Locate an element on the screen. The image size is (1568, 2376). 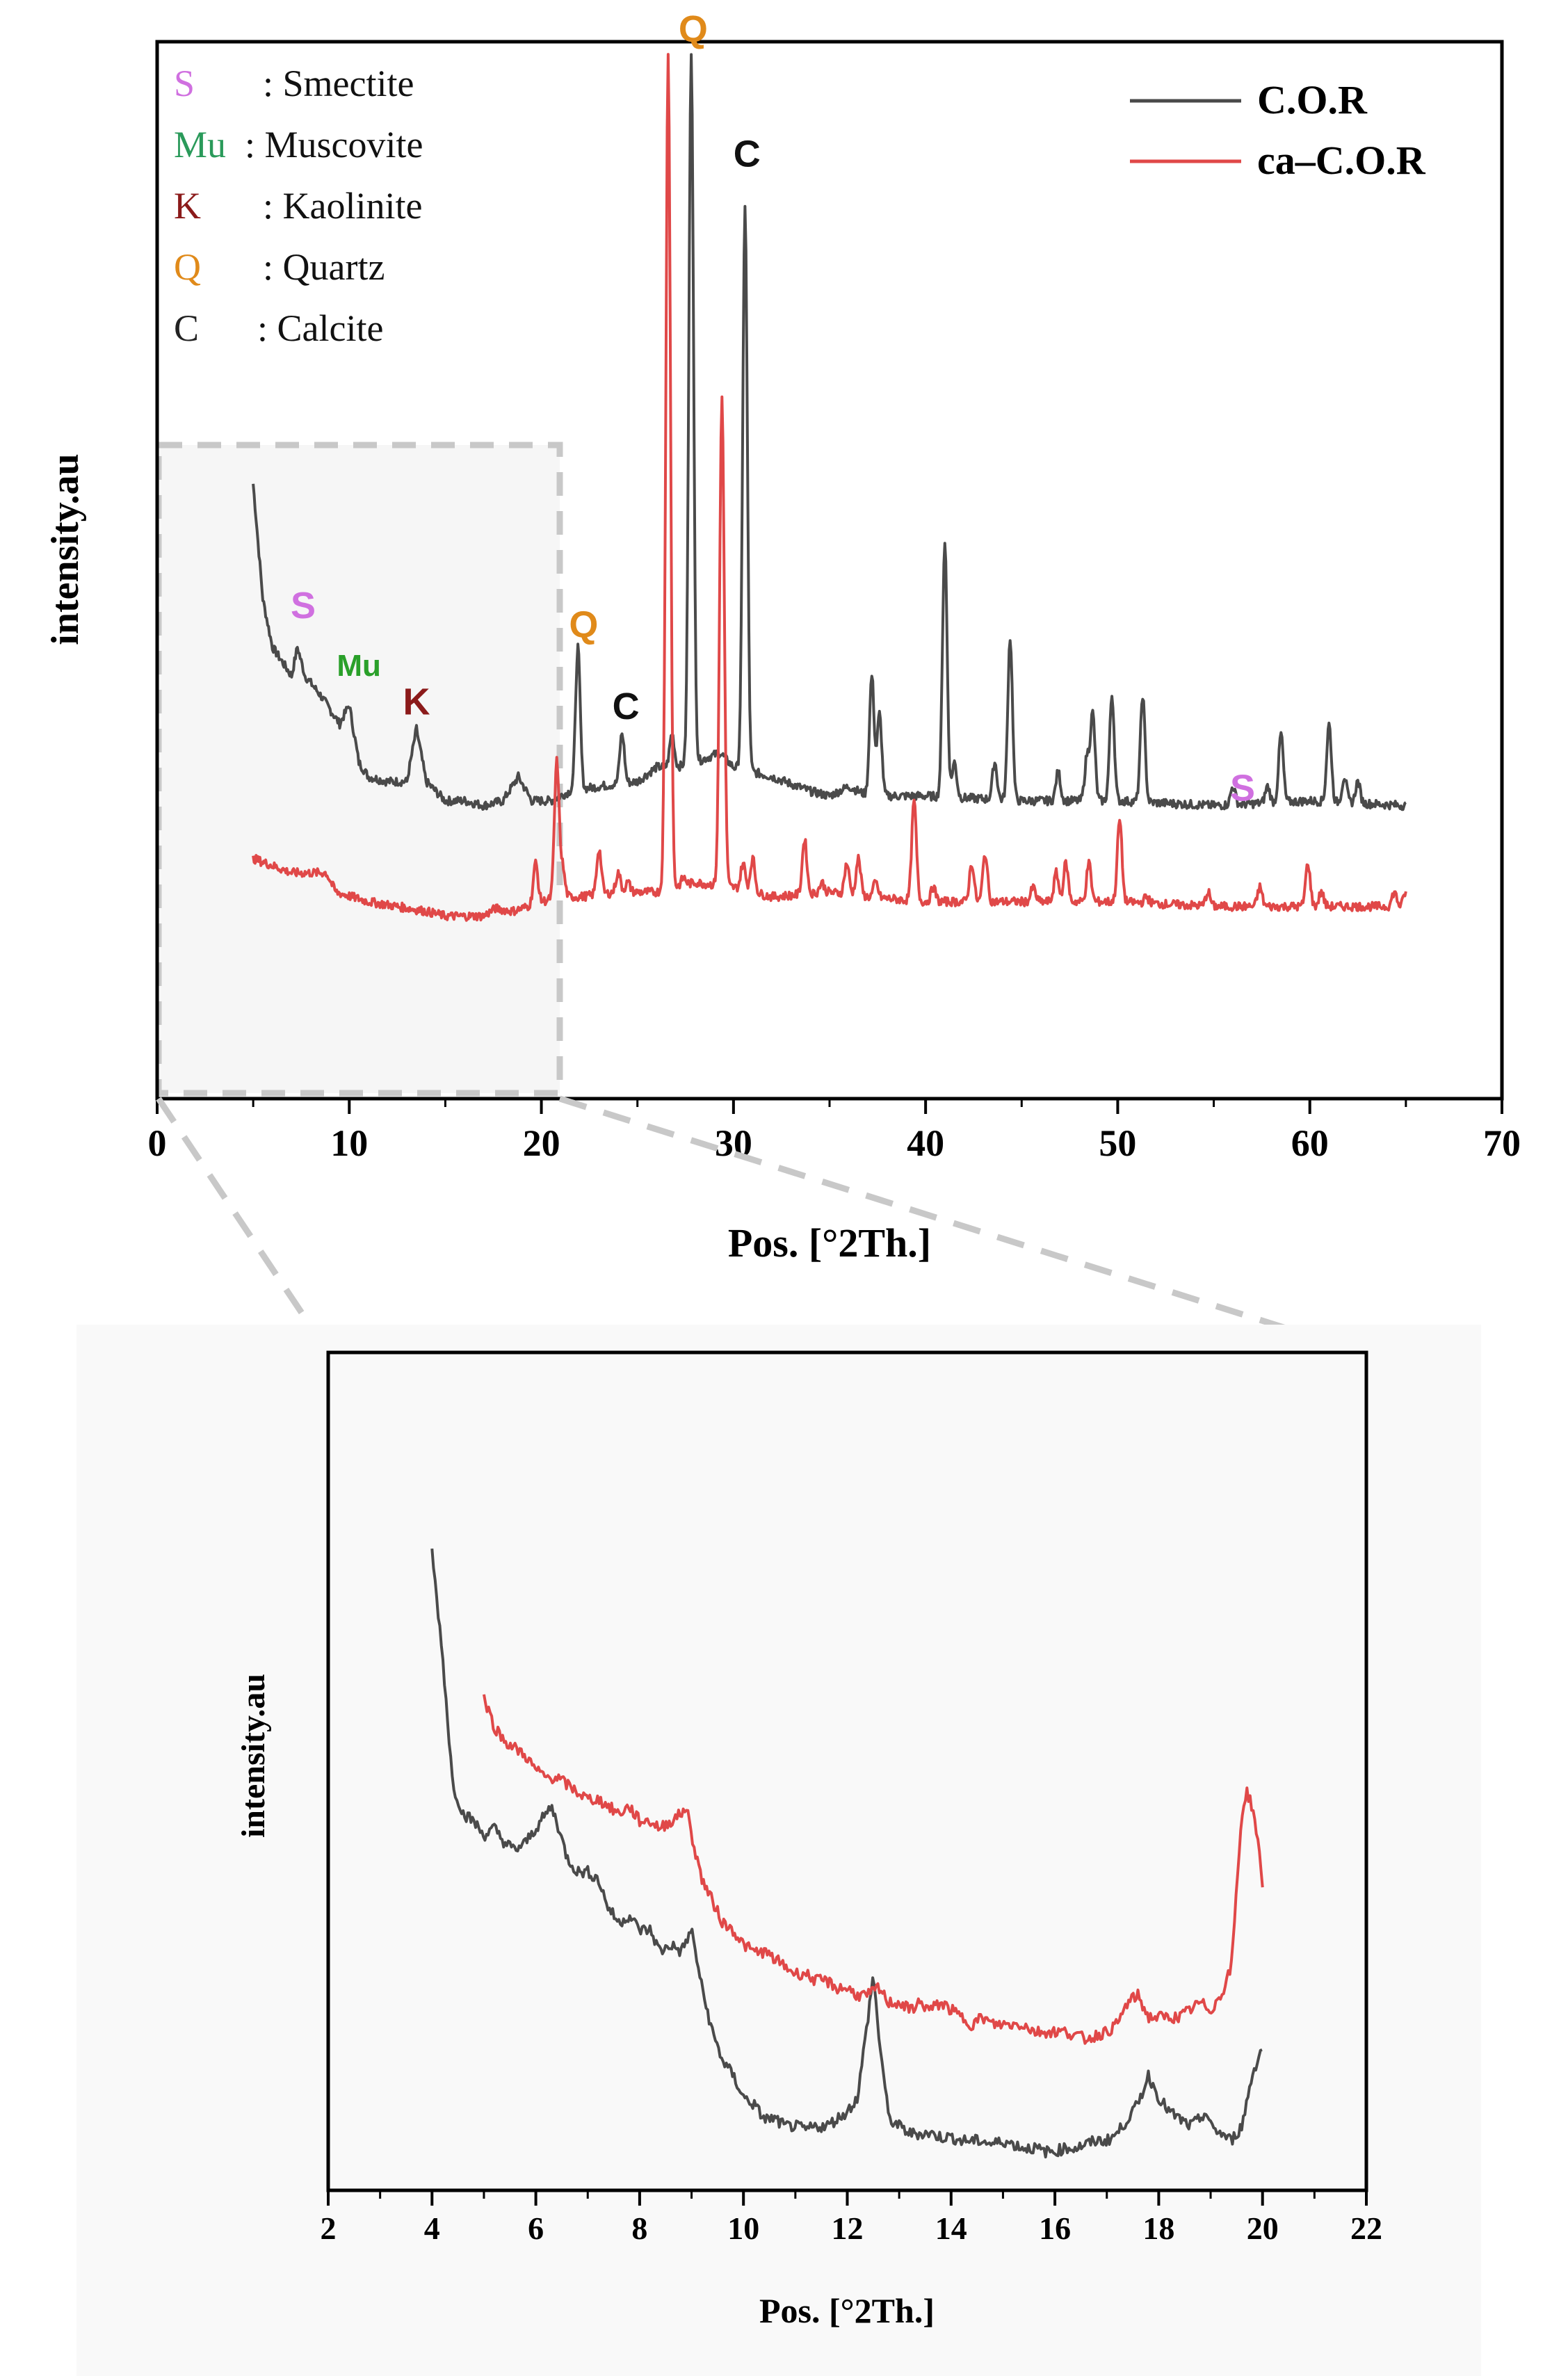
series-legend: C.O.R ca–C.O.R is located at coordinates (1278, 130).